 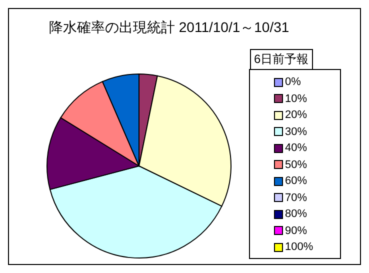 I want to click on legend-label: 80%, so click(x=296, y=214).